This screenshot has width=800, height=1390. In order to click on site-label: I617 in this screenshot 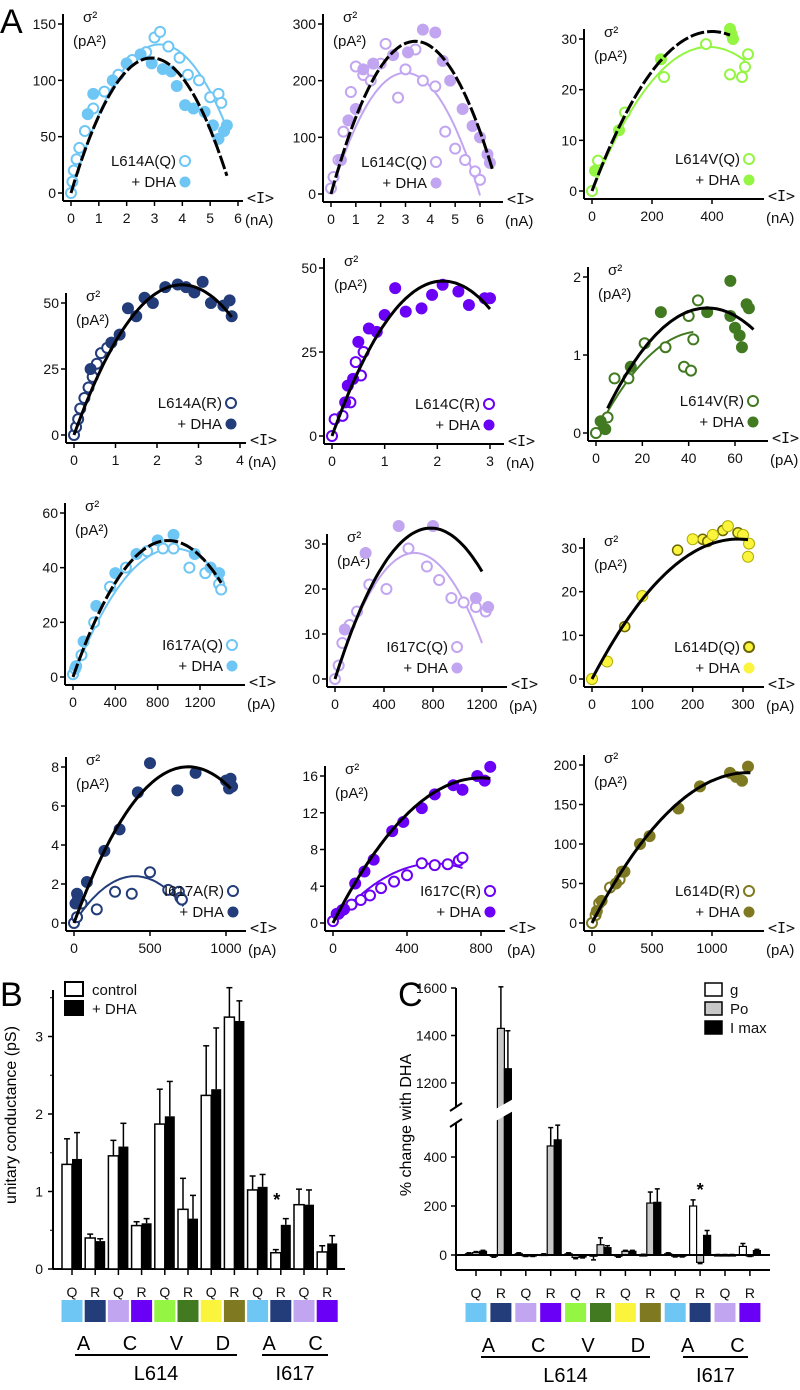, I will do `click(295, 1374)`.